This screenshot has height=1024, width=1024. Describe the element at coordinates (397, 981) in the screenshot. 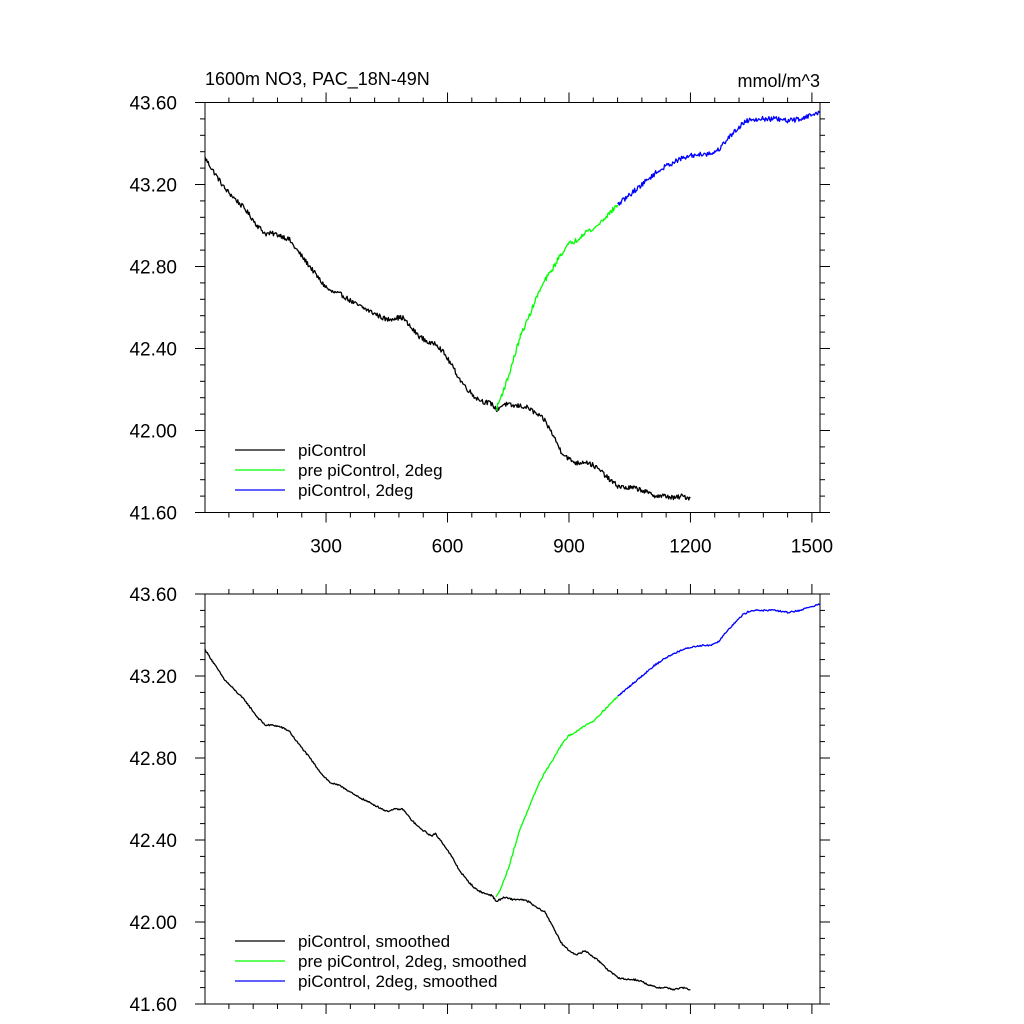

I see `legend-label-2deg-smoothed: piControl, 2deg, smoothed` at that location.